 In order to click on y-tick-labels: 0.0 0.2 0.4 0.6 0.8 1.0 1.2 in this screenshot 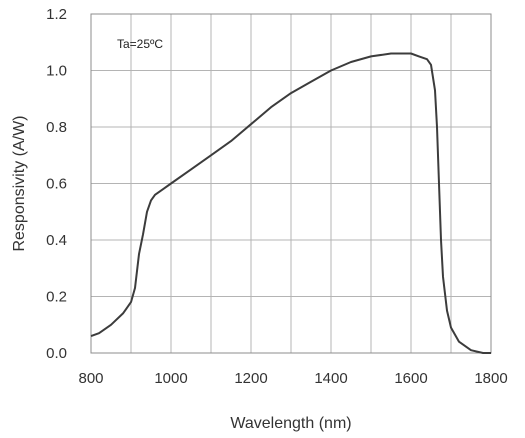, I will do `click(56, 184)`.